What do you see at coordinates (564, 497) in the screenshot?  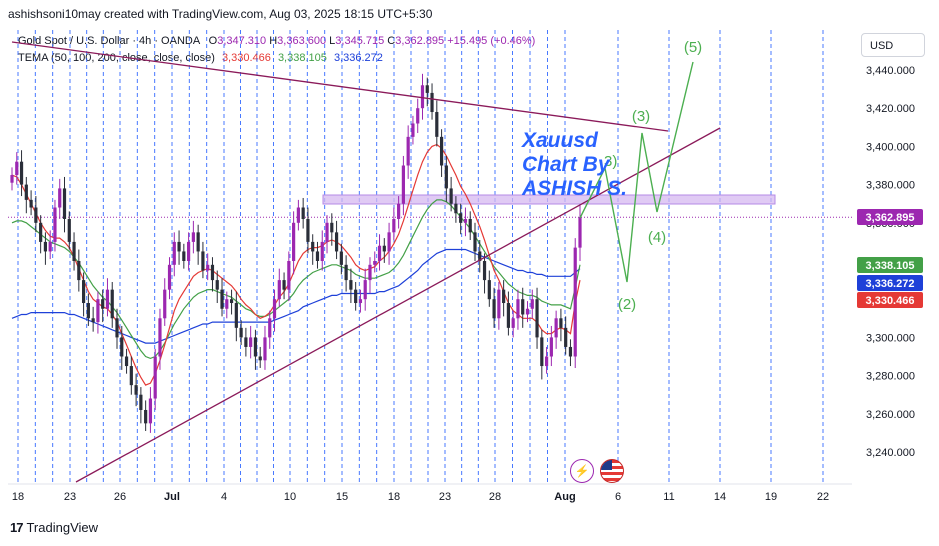 I see `x-tick-label: Aug` at bounding box center [564, 497].